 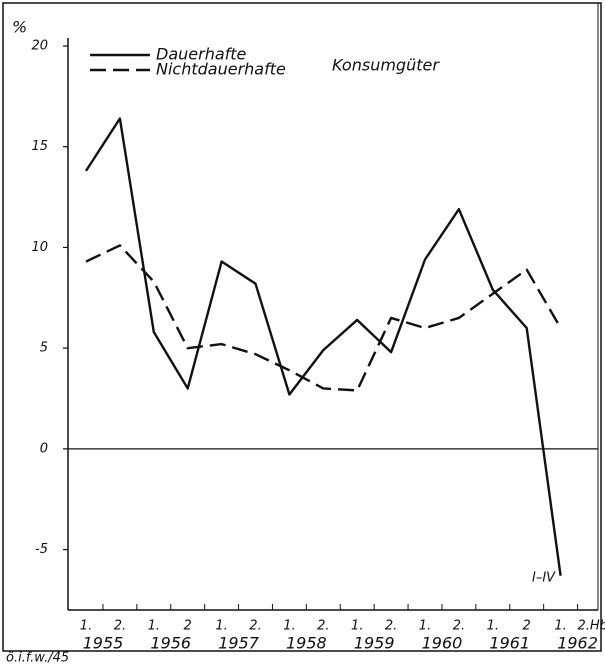 What do you see at coordinates (39, 46) in the screenshot?
I see `y-tick-label: 20` at bounding box center [39, 46].